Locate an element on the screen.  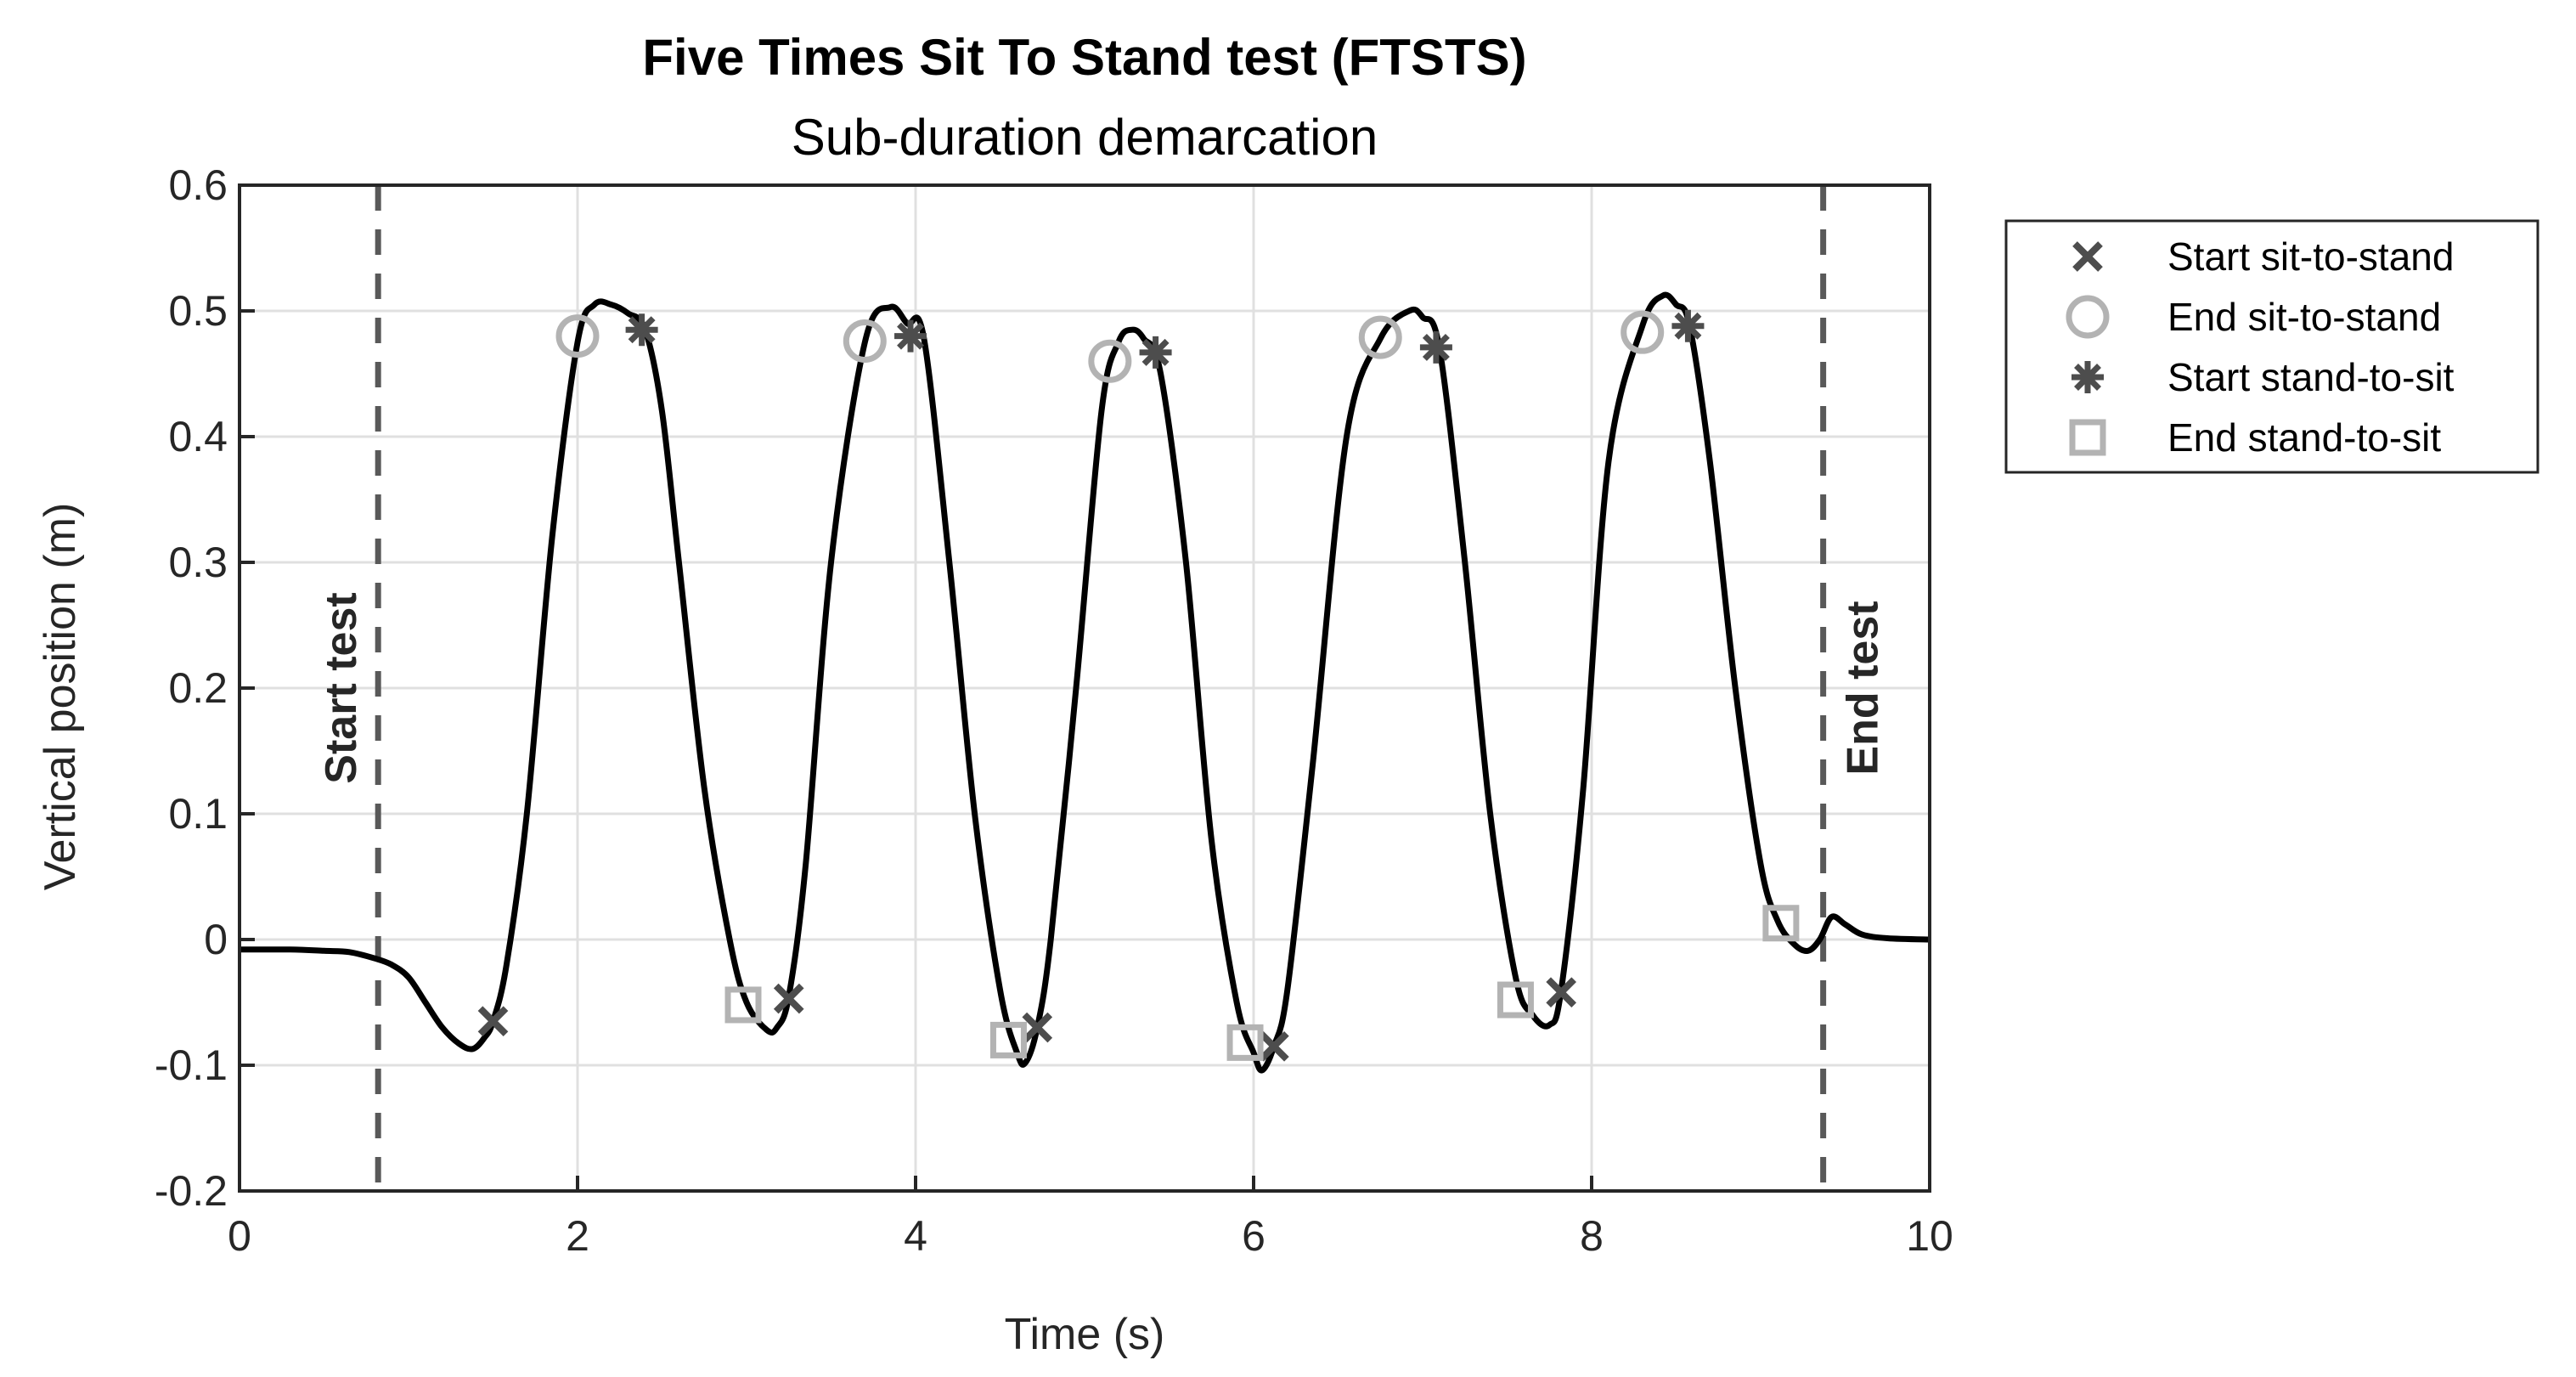
x-tick-label: 4 is located at coordinates (915, 1236).